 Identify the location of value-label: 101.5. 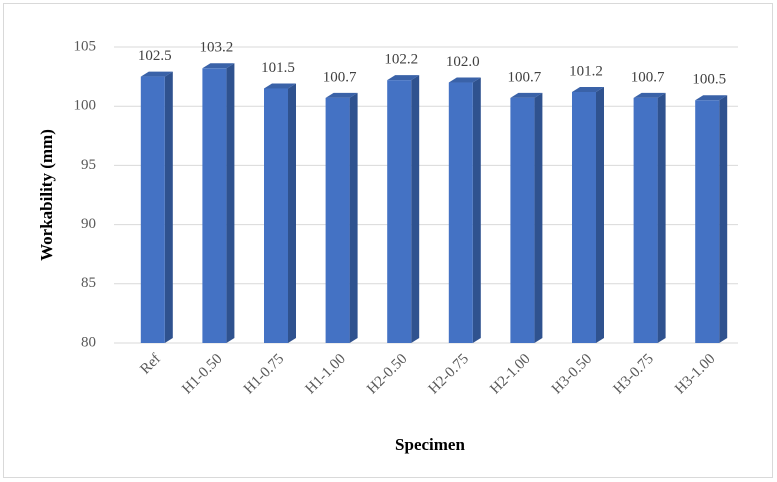
(278, 68).